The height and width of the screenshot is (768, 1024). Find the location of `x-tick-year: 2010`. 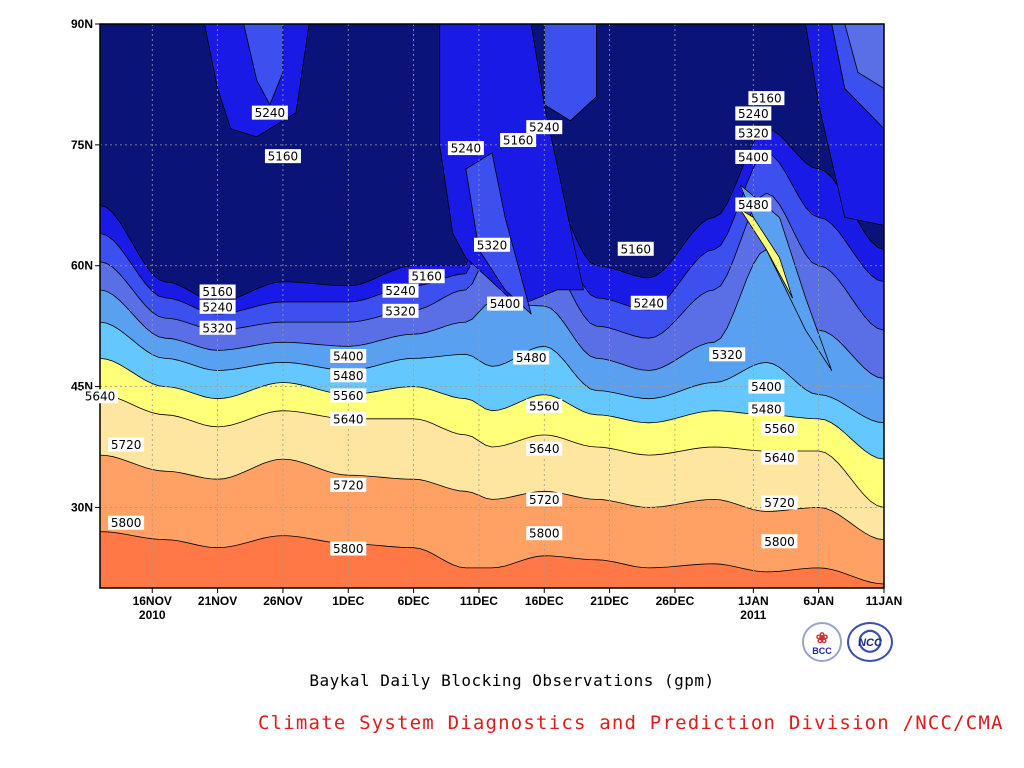

x-tick-year: 2010 is located at coordinates (152, 615).